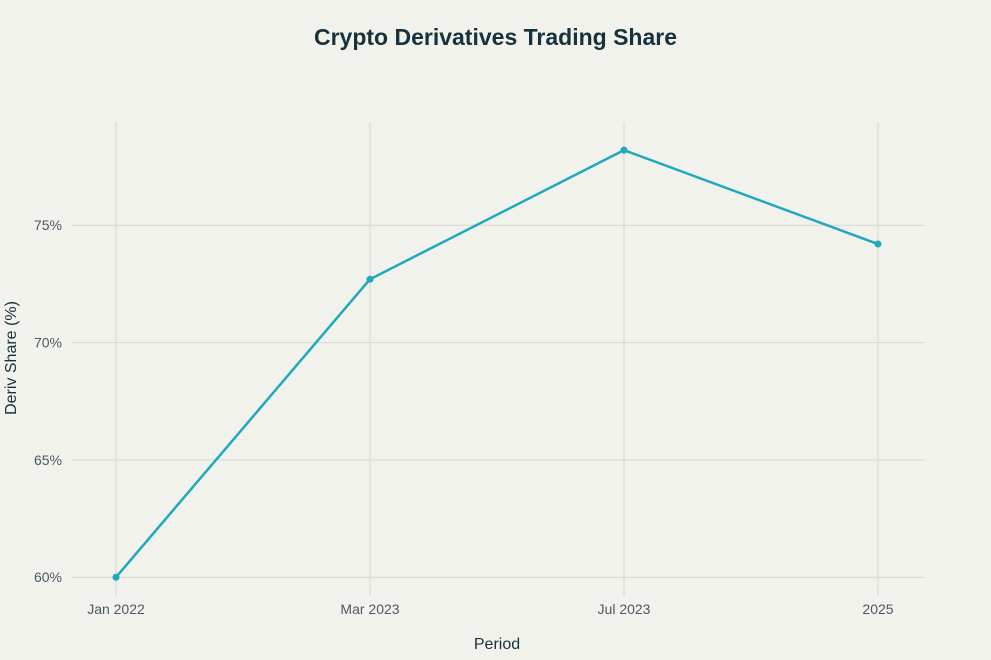 Image resolution: width=991 pixels, height=660 pixels. Describe the element at coordinates (48, 577) in the screenshot. I see `y-tick-label: 60%` at that location.